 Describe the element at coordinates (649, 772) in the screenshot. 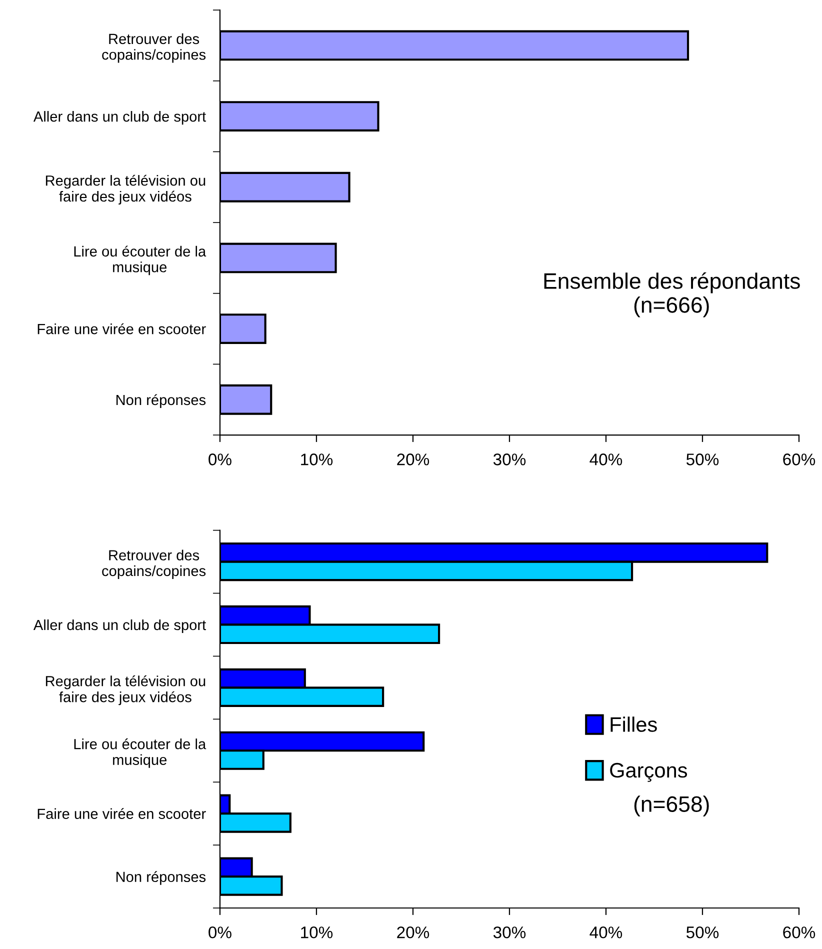

I see `legend-label: Garçons` at that location.